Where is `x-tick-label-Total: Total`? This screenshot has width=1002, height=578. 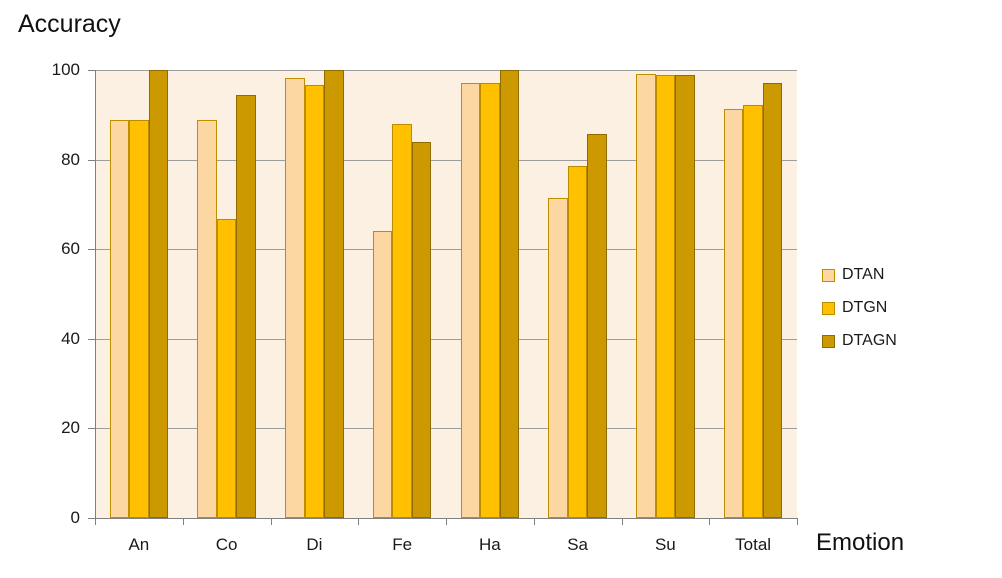 x-tick-label-Total: Total is located at coordinates (753, 544).